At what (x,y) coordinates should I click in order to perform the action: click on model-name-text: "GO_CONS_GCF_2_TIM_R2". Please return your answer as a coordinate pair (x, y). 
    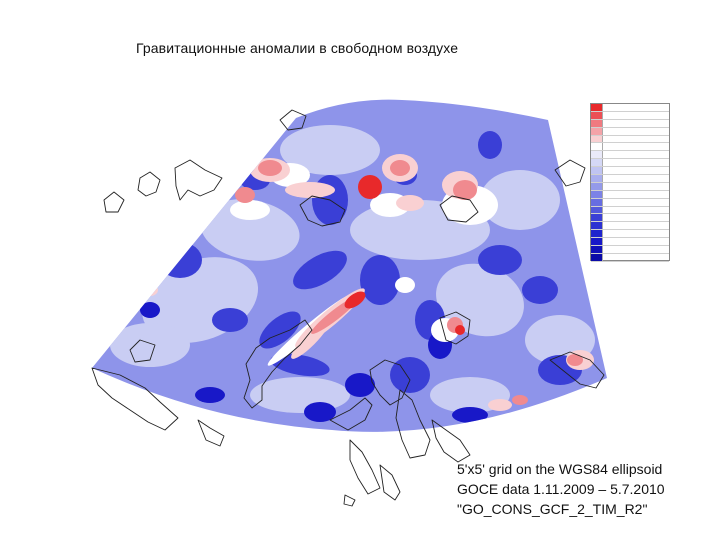
    Looking at the image, I should click on (552, 509).